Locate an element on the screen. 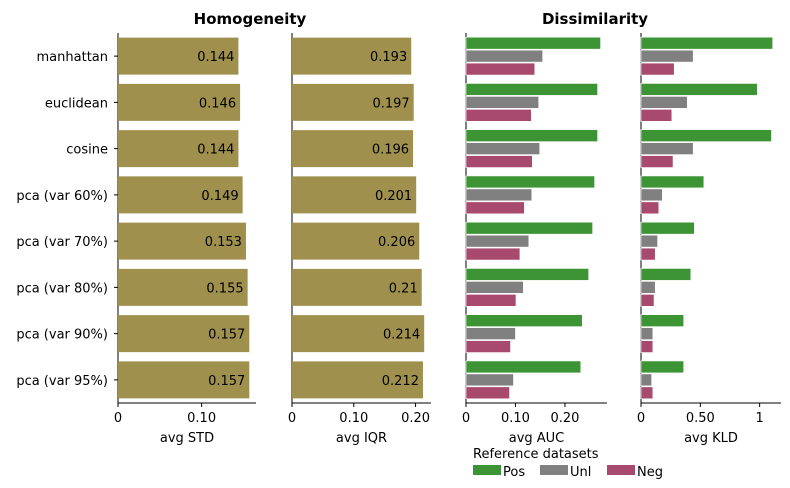 The height and width of the screenshot is (488, 790). legend-swatch-pos is located at coordinates (487, 470).